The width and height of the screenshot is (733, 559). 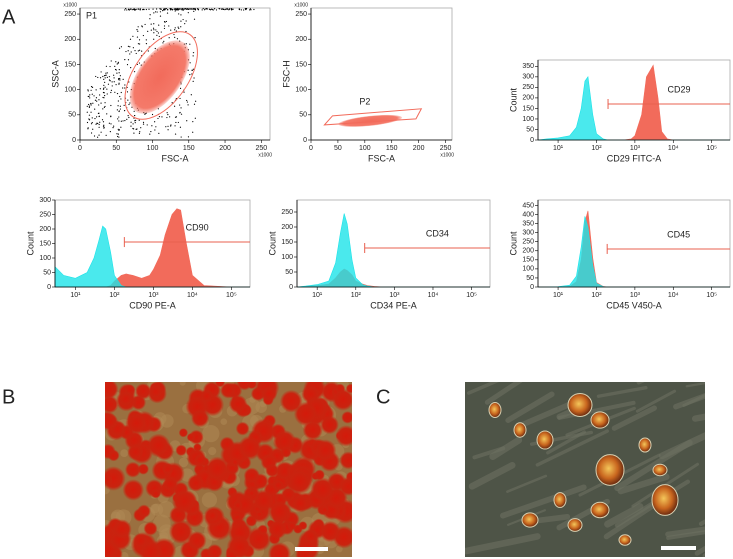 What do you see at coordinates (393, 250) in the screenshot?
I see `histogram-area` at bounding box center [393, 250].